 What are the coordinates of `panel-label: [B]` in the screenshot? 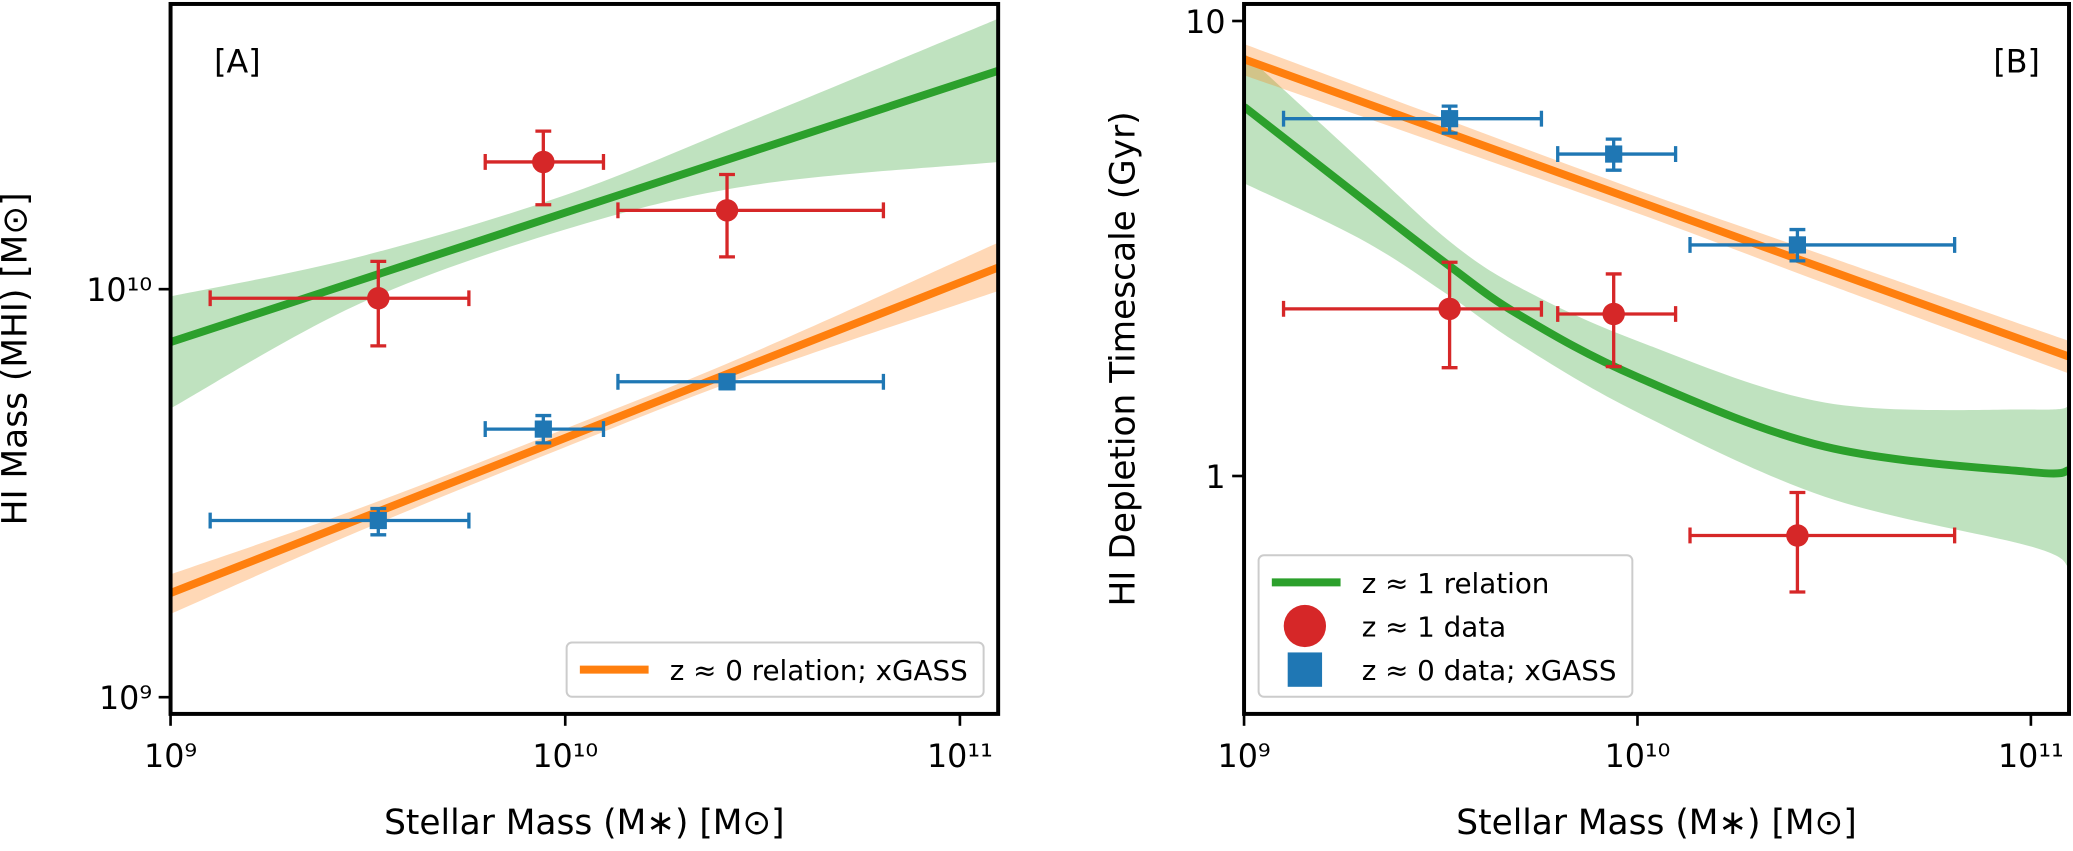 It's located at (2016, 63).